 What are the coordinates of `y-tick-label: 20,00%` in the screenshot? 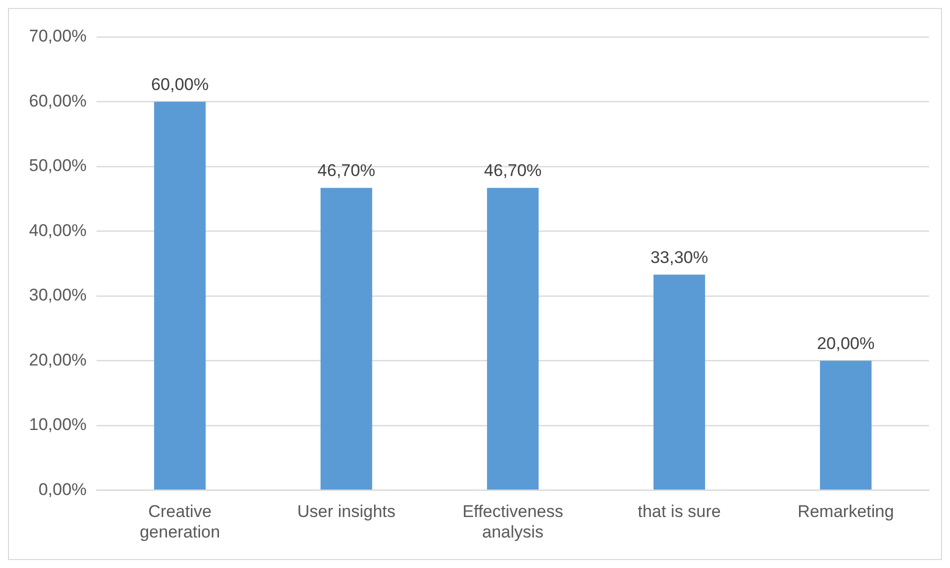 It's located at (57, 360).